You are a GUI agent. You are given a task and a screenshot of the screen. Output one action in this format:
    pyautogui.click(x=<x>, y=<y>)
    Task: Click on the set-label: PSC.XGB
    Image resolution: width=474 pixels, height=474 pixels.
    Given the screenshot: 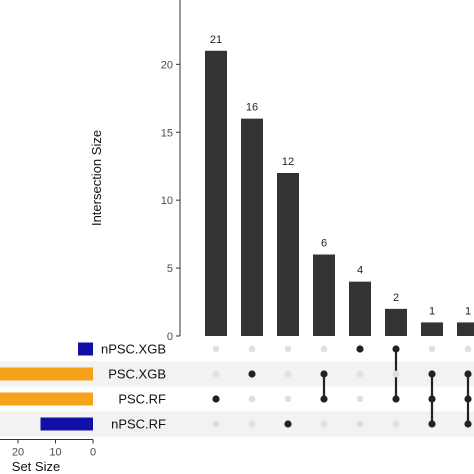 What is the action you would take?
    pyautogui.click(x=137, y=374)
    